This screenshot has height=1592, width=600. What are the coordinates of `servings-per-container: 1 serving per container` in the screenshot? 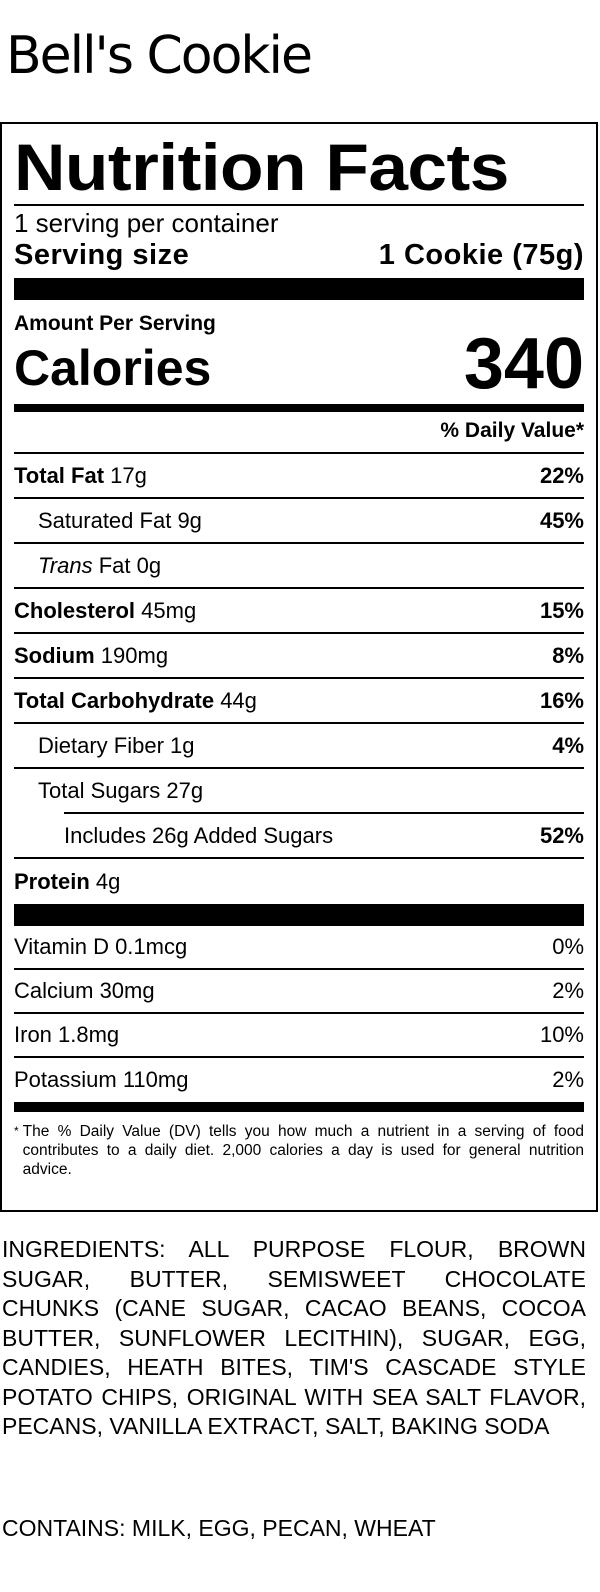 It's located at (146, 223).